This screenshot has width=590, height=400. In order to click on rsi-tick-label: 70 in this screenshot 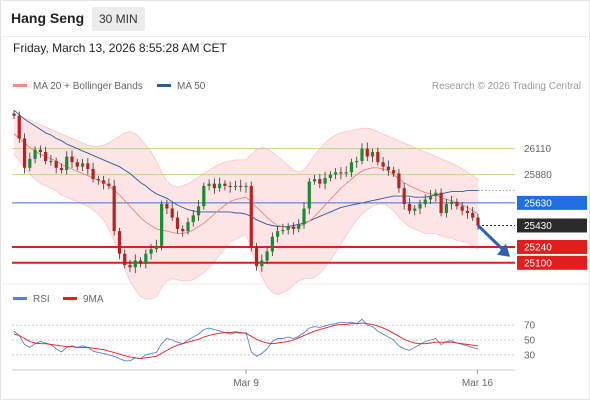, I will do `click(530, 326)`.